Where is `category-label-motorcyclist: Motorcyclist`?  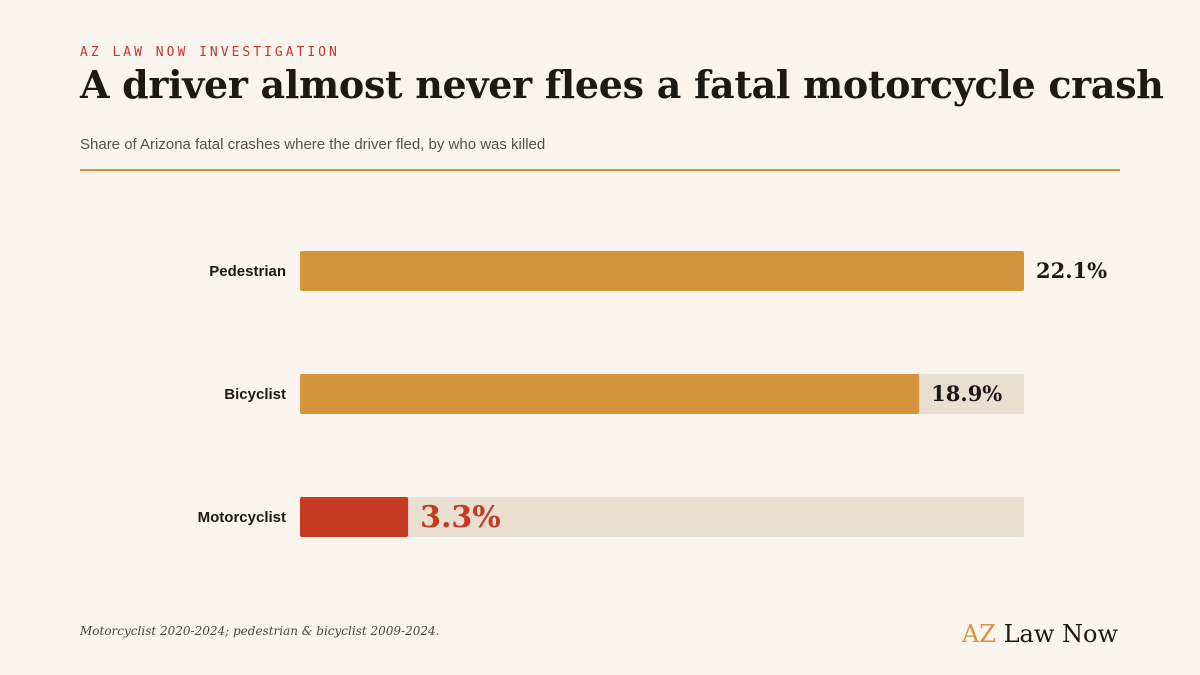
category-label-motorcyclist: Motorcyclist is located at coordinates (242, 517).